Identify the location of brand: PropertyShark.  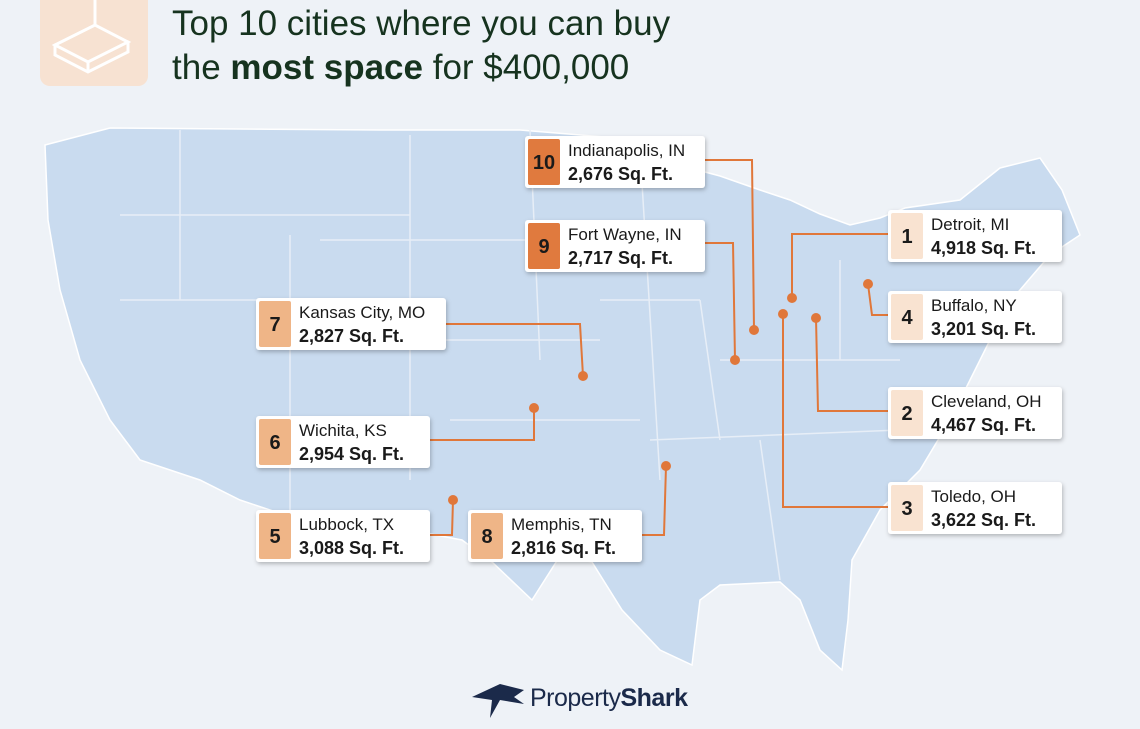
(609, 698).